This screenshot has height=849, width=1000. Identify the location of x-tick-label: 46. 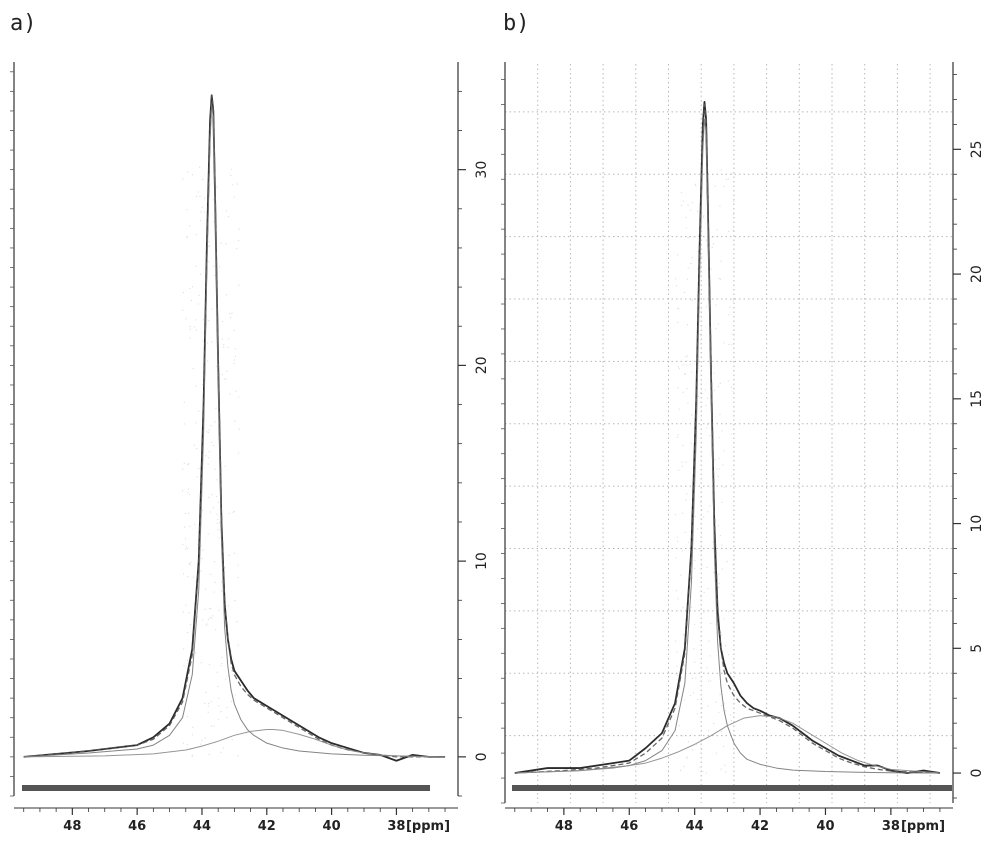
(629, 826).